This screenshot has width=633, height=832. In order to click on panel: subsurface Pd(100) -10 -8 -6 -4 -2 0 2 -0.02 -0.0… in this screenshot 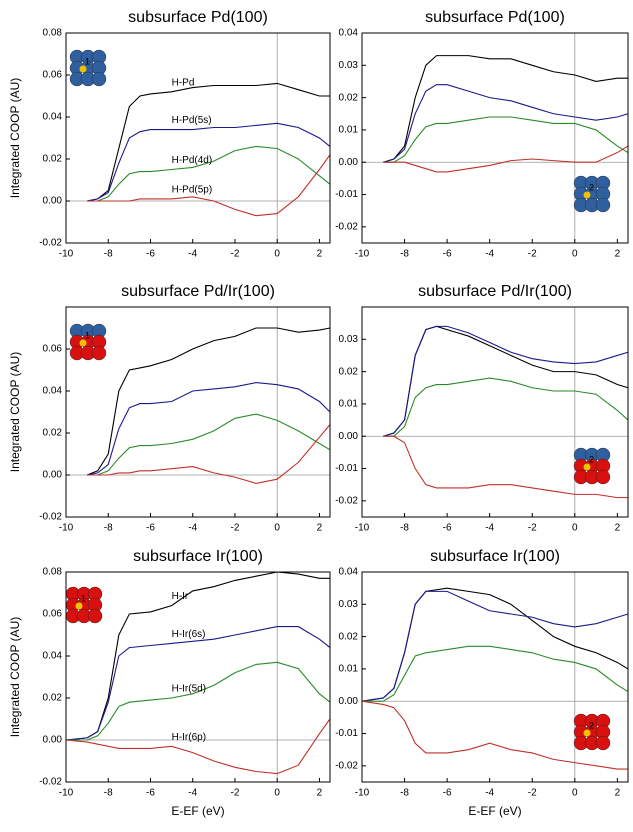, I will do `click(482, 134)`.